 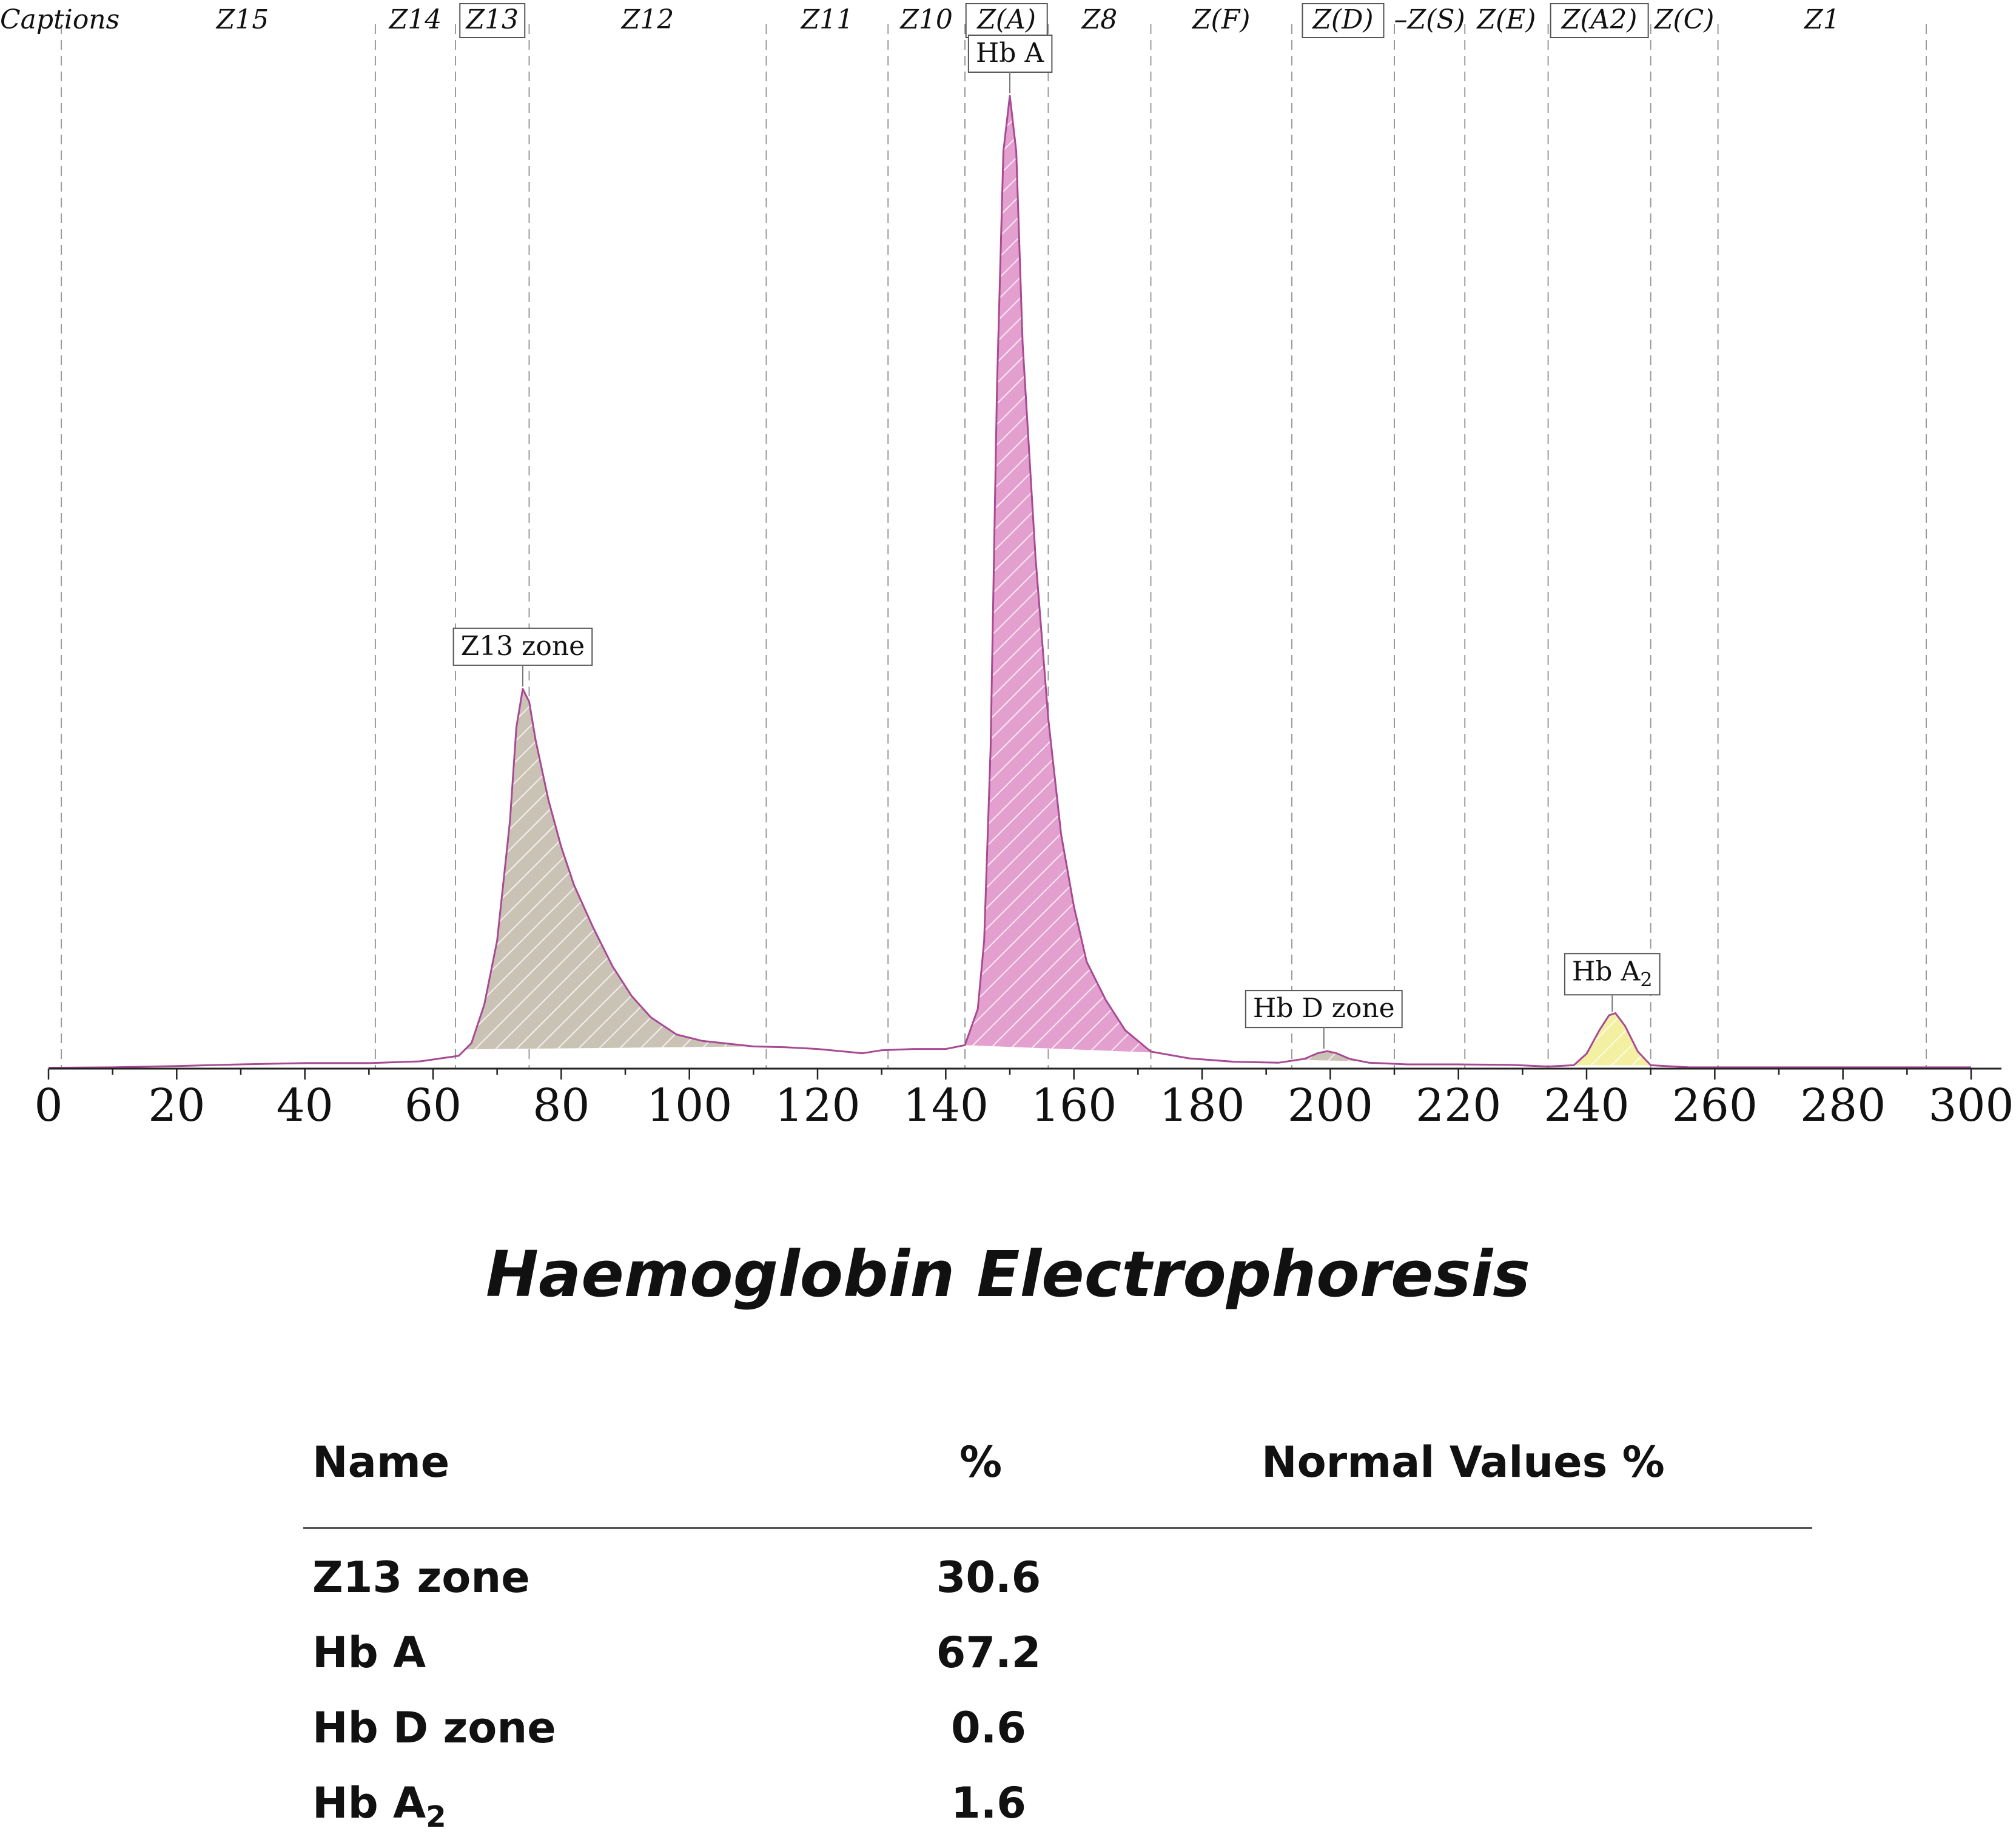 I want to click on zone-caption-text: Z14, so click(x=415, y=20).